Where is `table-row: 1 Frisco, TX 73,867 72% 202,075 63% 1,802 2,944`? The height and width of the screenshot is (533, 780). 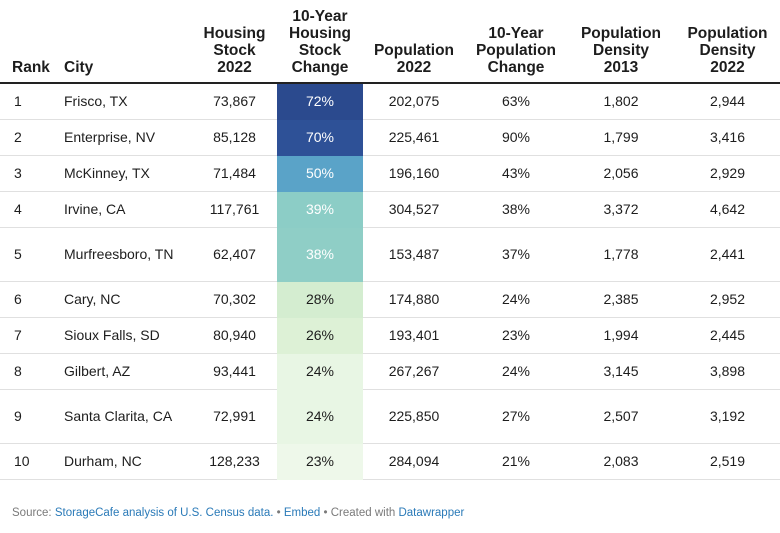
table-row: 1 Frisco, TX 73,867 72% 202,075 63% 1,802 2,944 is located at coordinates (390, 101).